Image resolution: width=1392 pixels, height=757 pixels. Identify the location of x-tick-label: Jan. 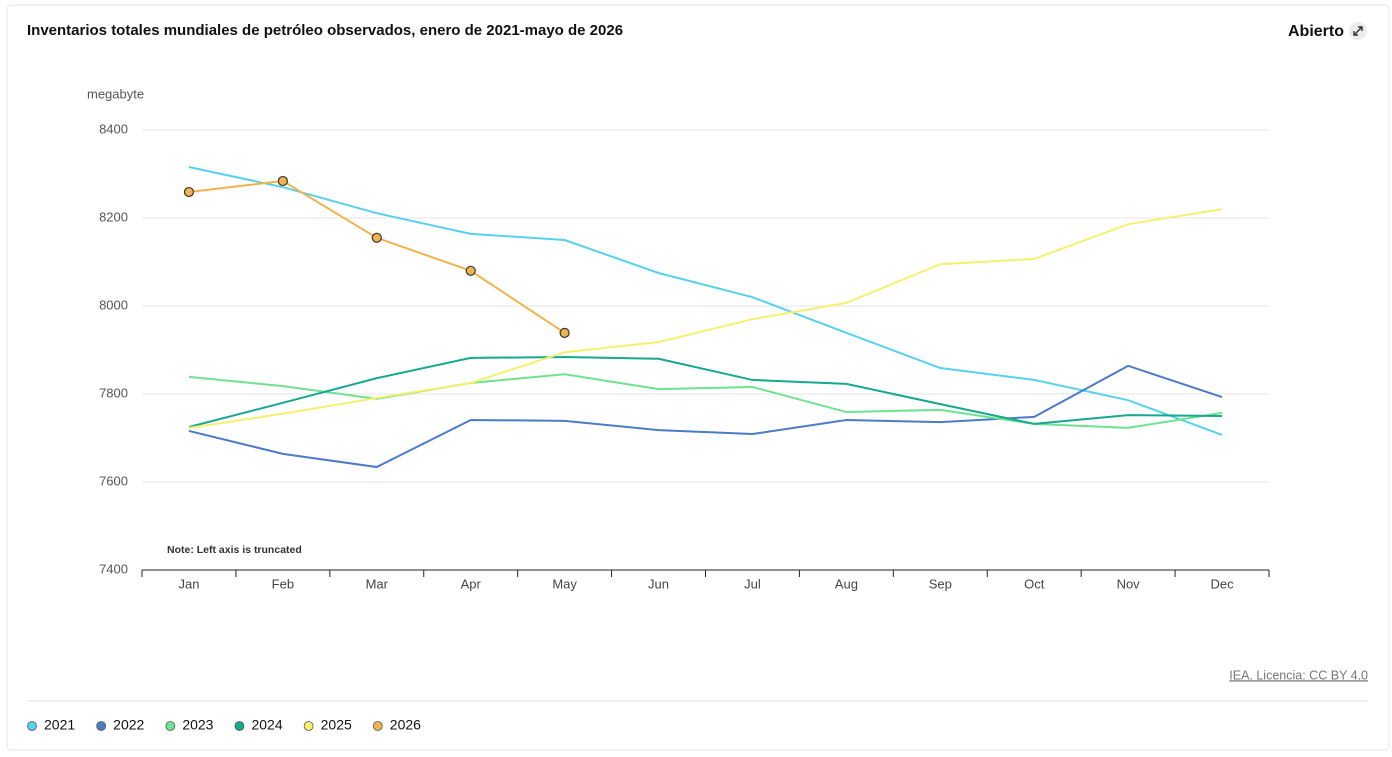
(188, 583).